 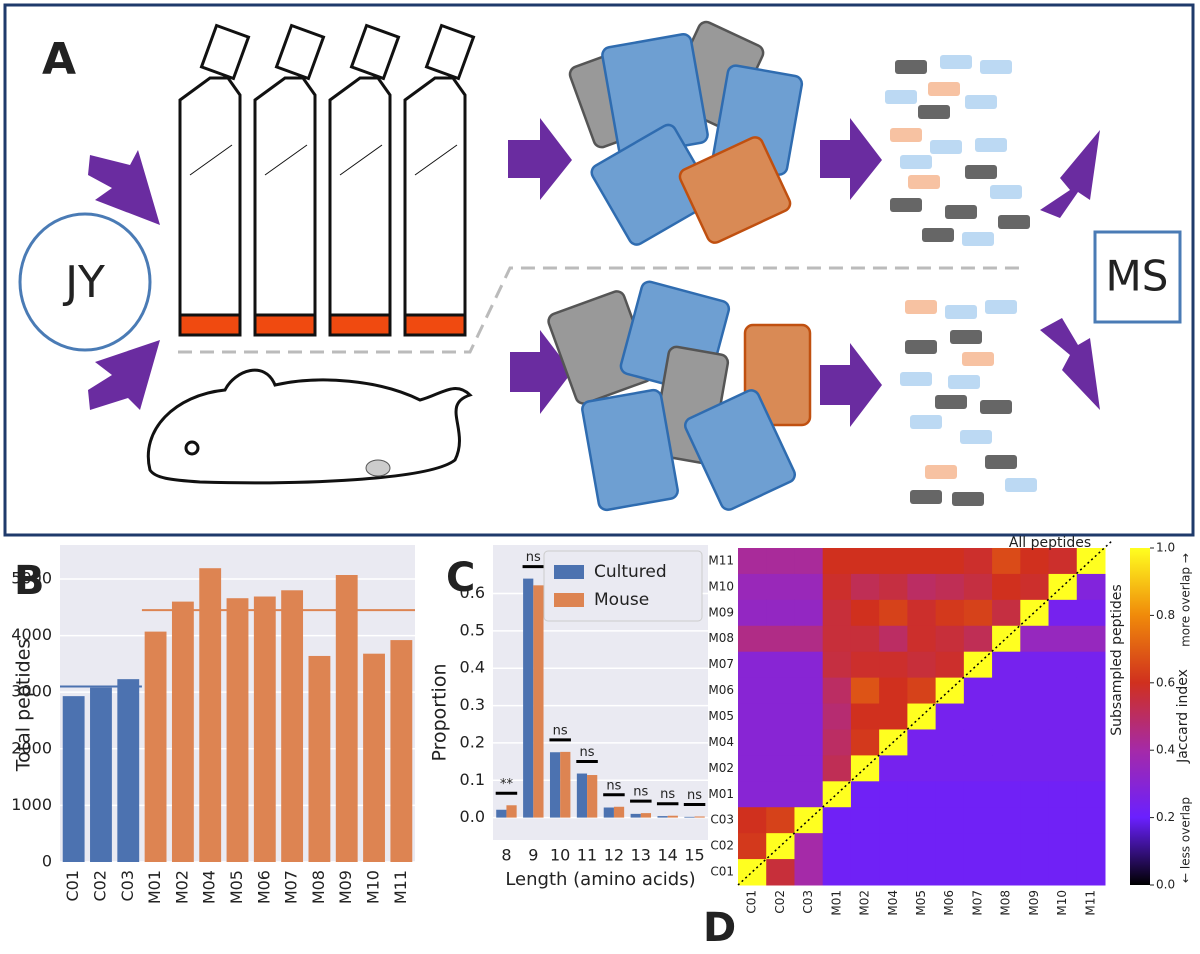 What do you see at coordinates (719, 928) in the screenshot?
I see `panel-label: D` at bounding box center [719, 928].